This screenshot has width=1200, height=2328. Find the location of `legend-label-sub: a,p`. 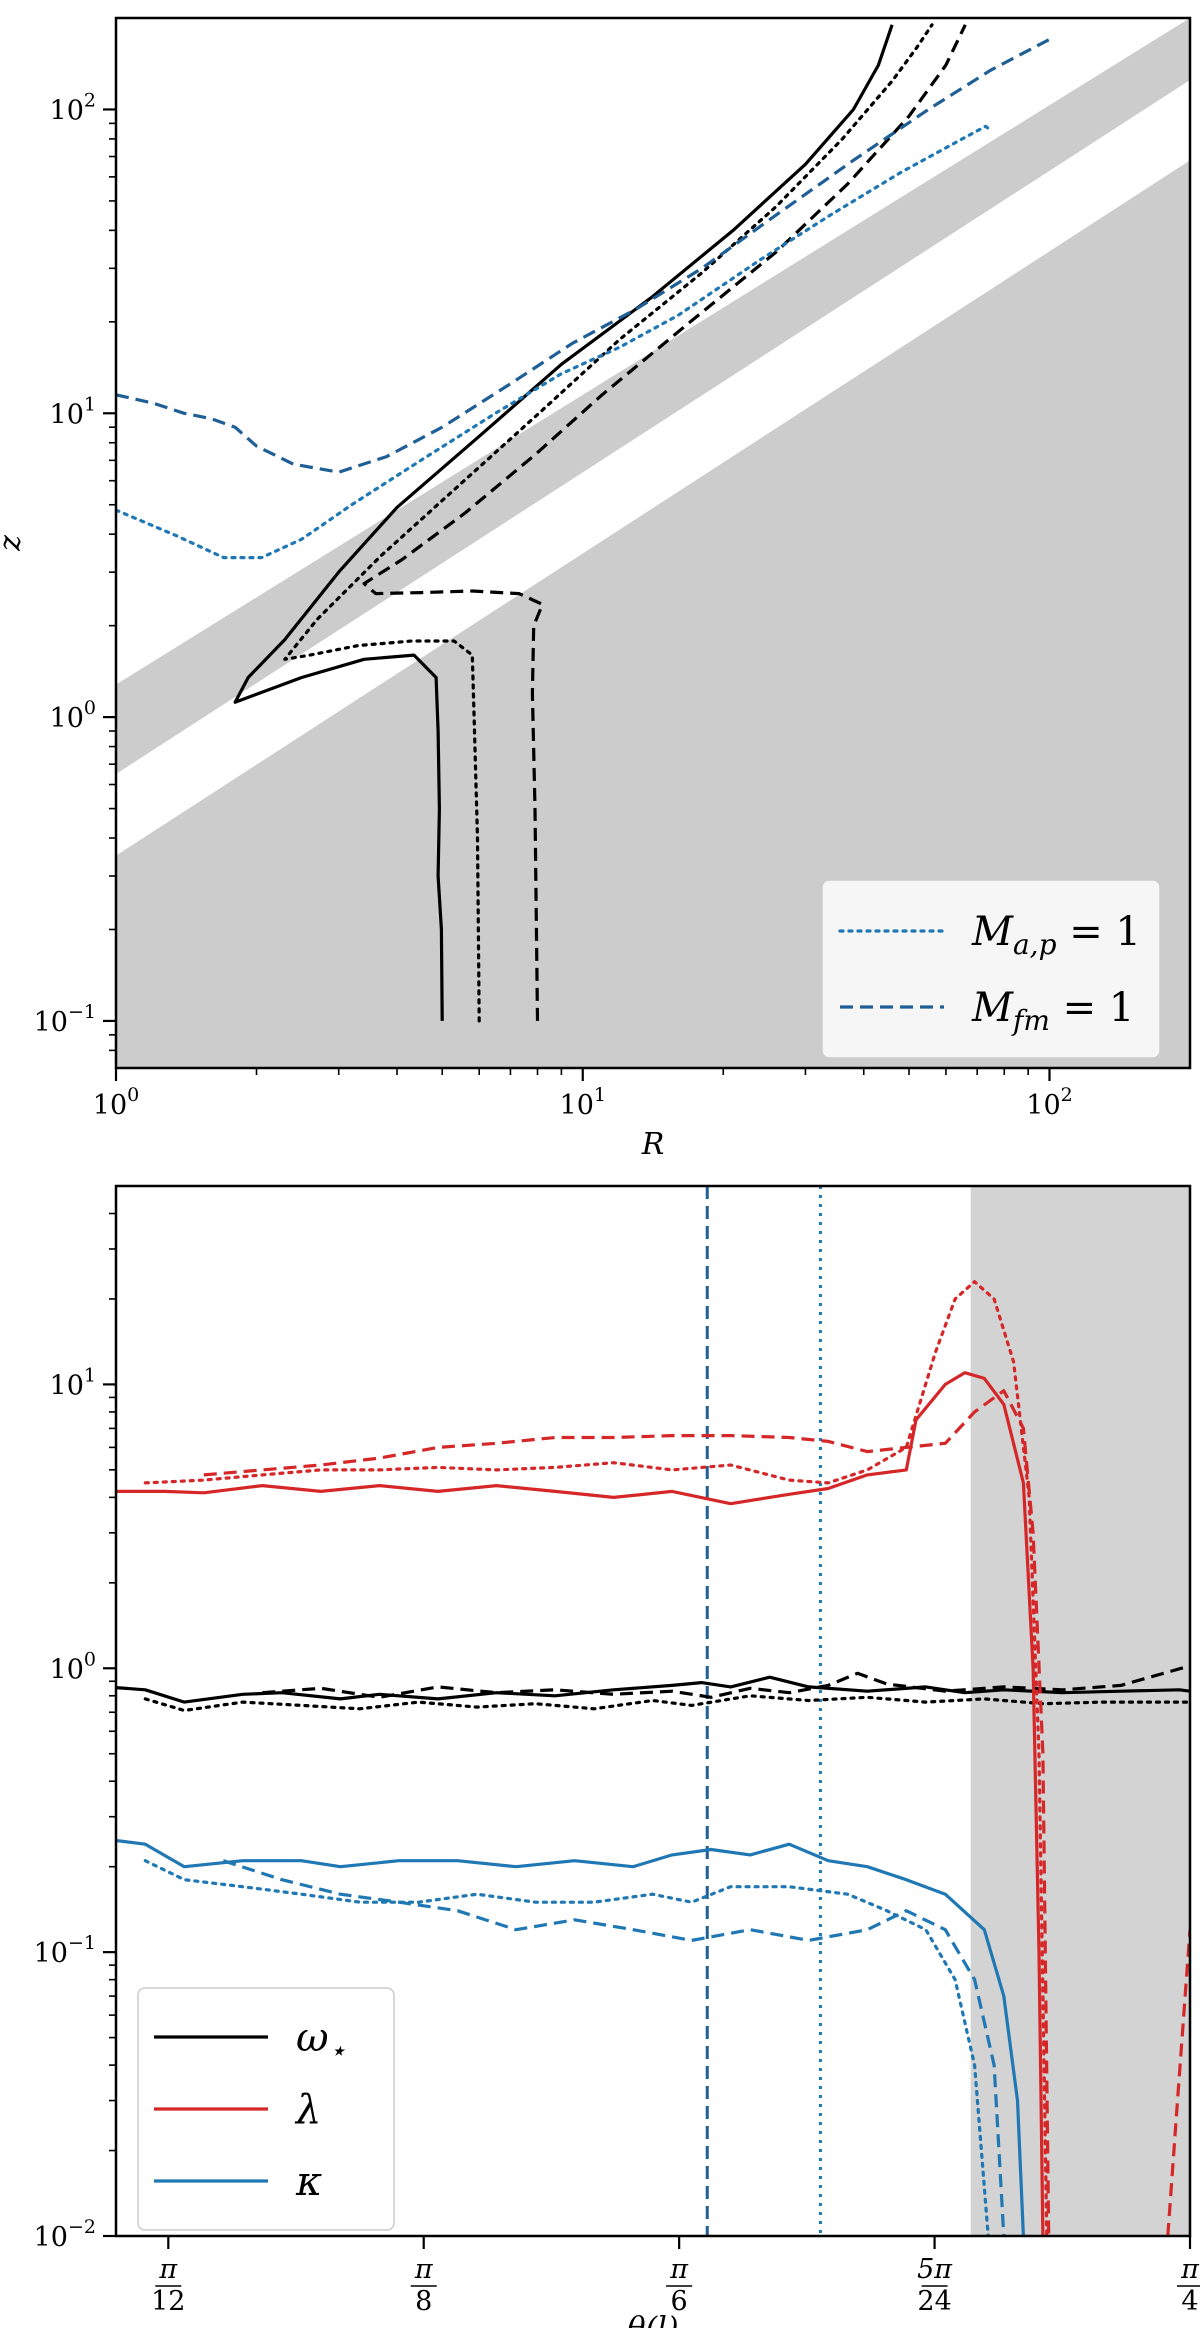

legend-label-sub: a,p is located at coordinates (1035, 944).